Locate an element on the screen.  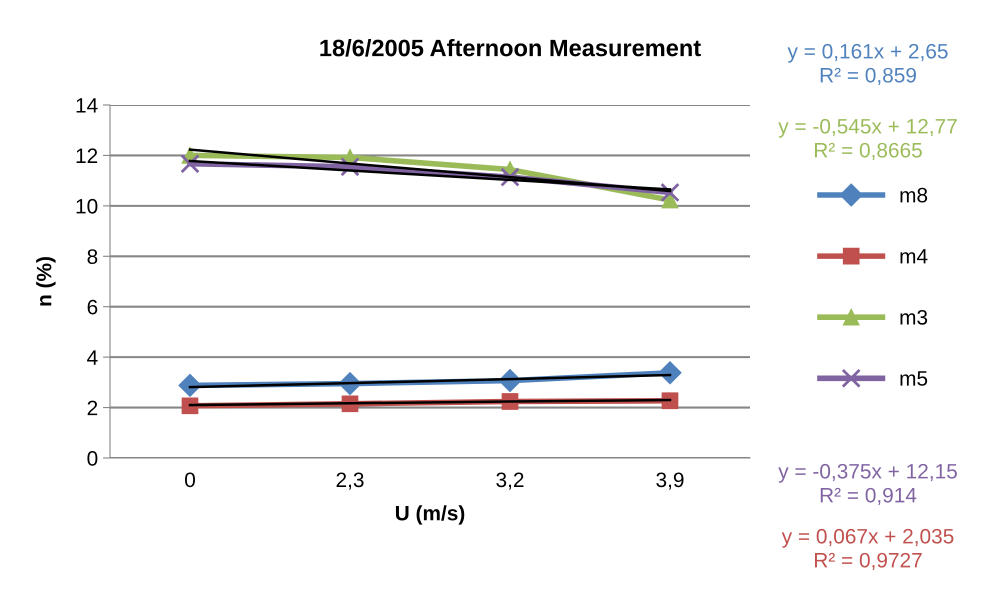
y-tick-label: 2 is located at coordinates (93, 408).